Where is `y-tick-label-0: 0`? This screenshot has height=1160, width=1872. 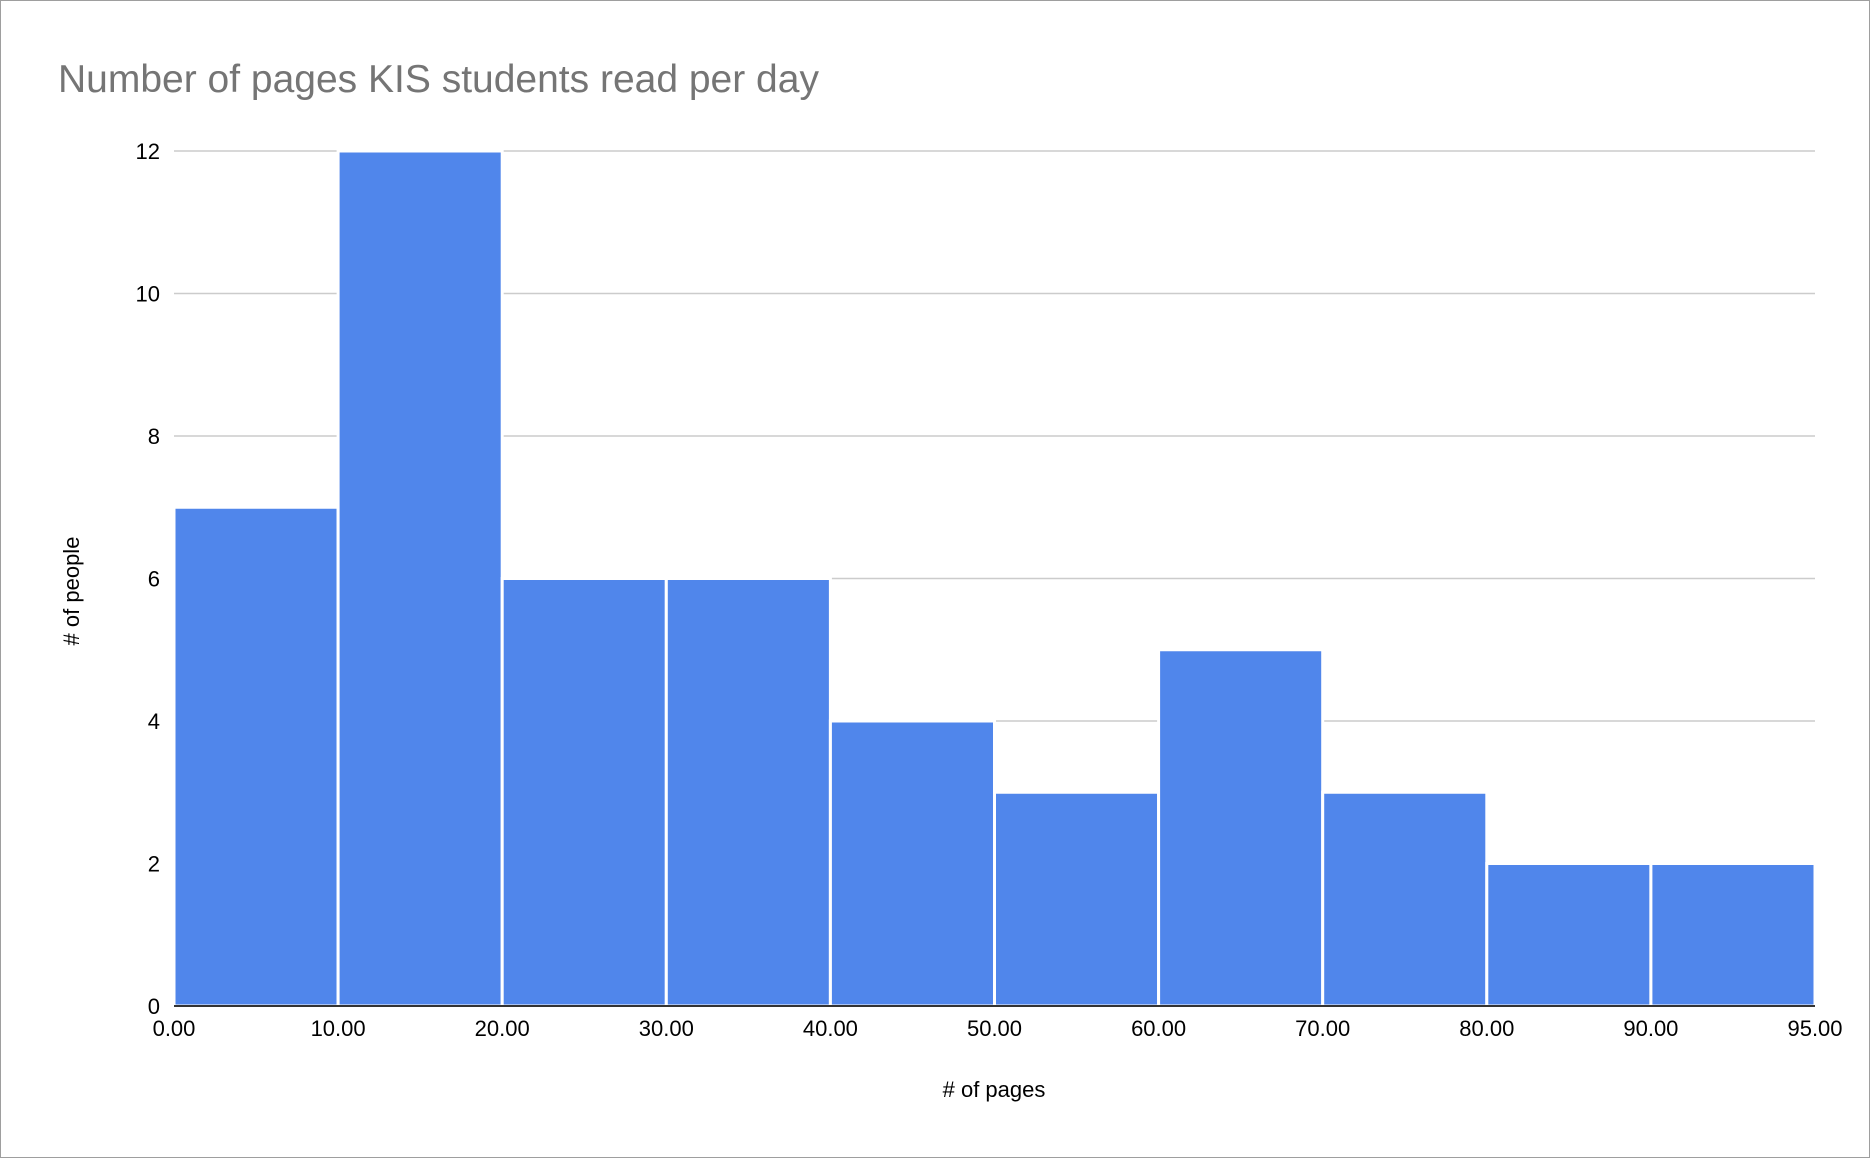
y-tick-label-0: 0 is located at coordinates (154, 1006).